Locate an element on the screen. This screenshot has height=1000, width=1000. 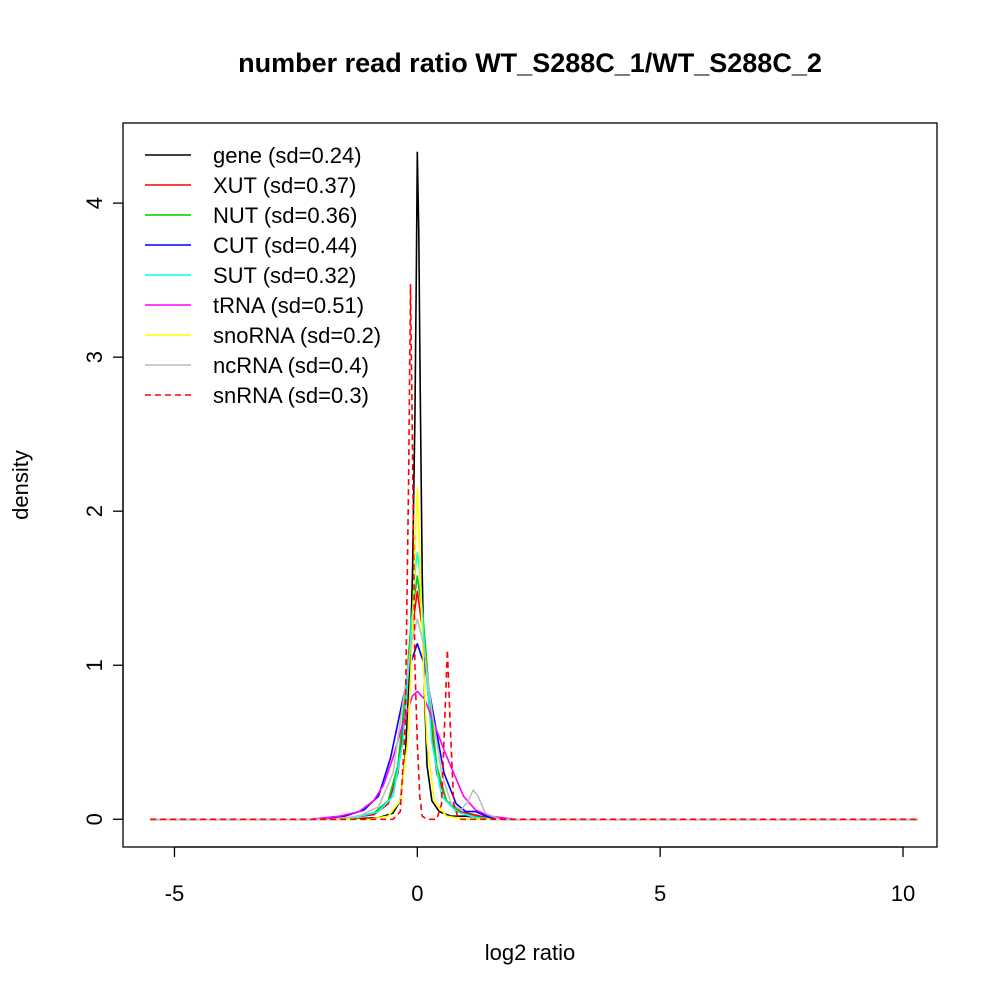
legend-label-5: tRNA (sd=0.51) is located at coordinates (288, 305).